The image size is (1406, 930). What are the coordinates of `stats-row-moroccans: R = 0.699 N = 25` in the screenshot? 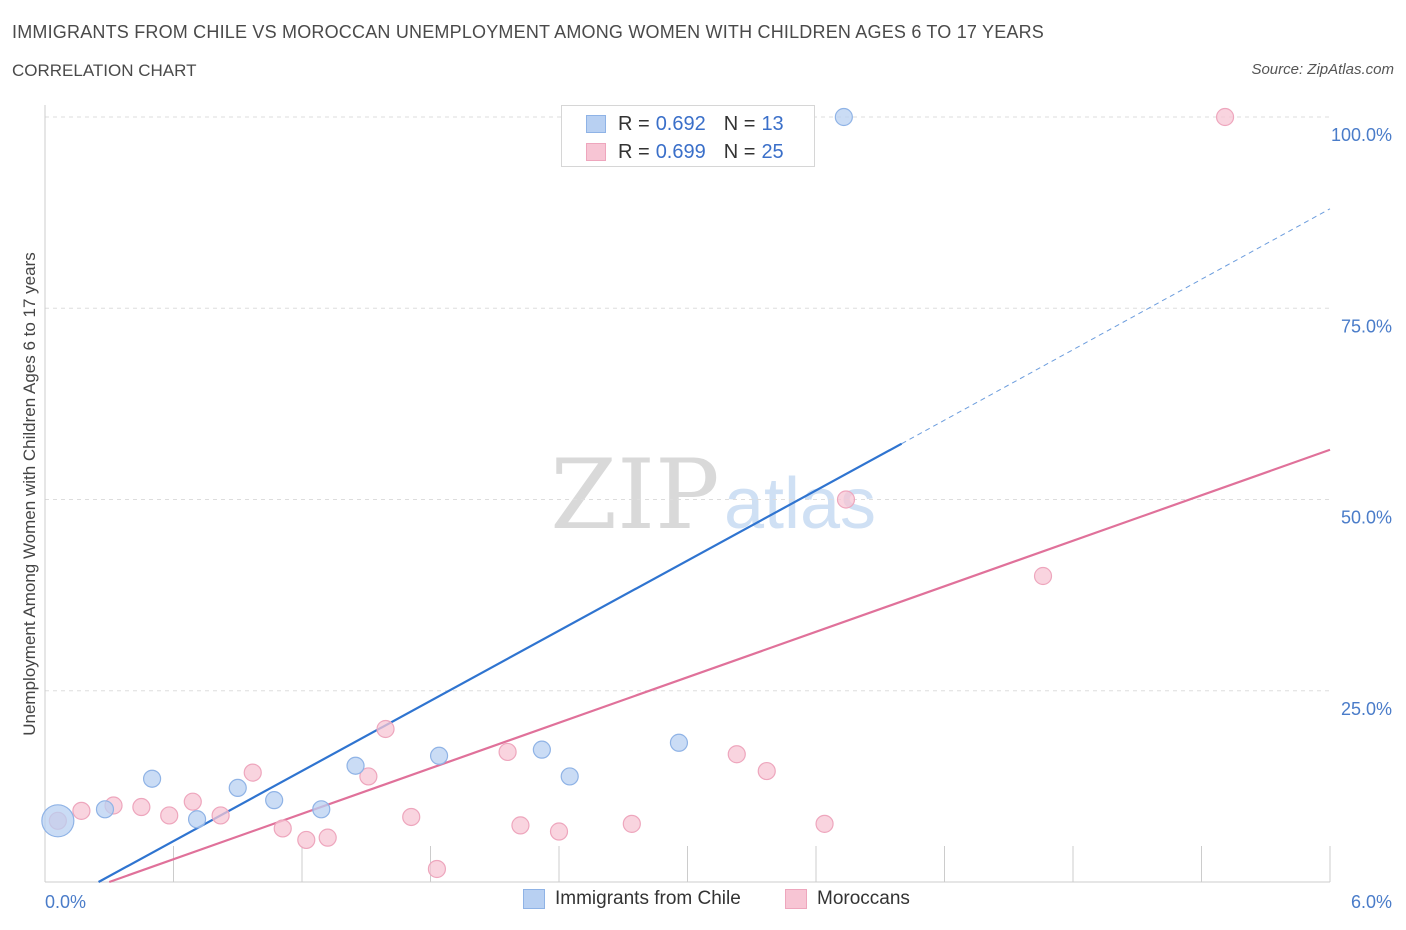 It's located at (685, 152).